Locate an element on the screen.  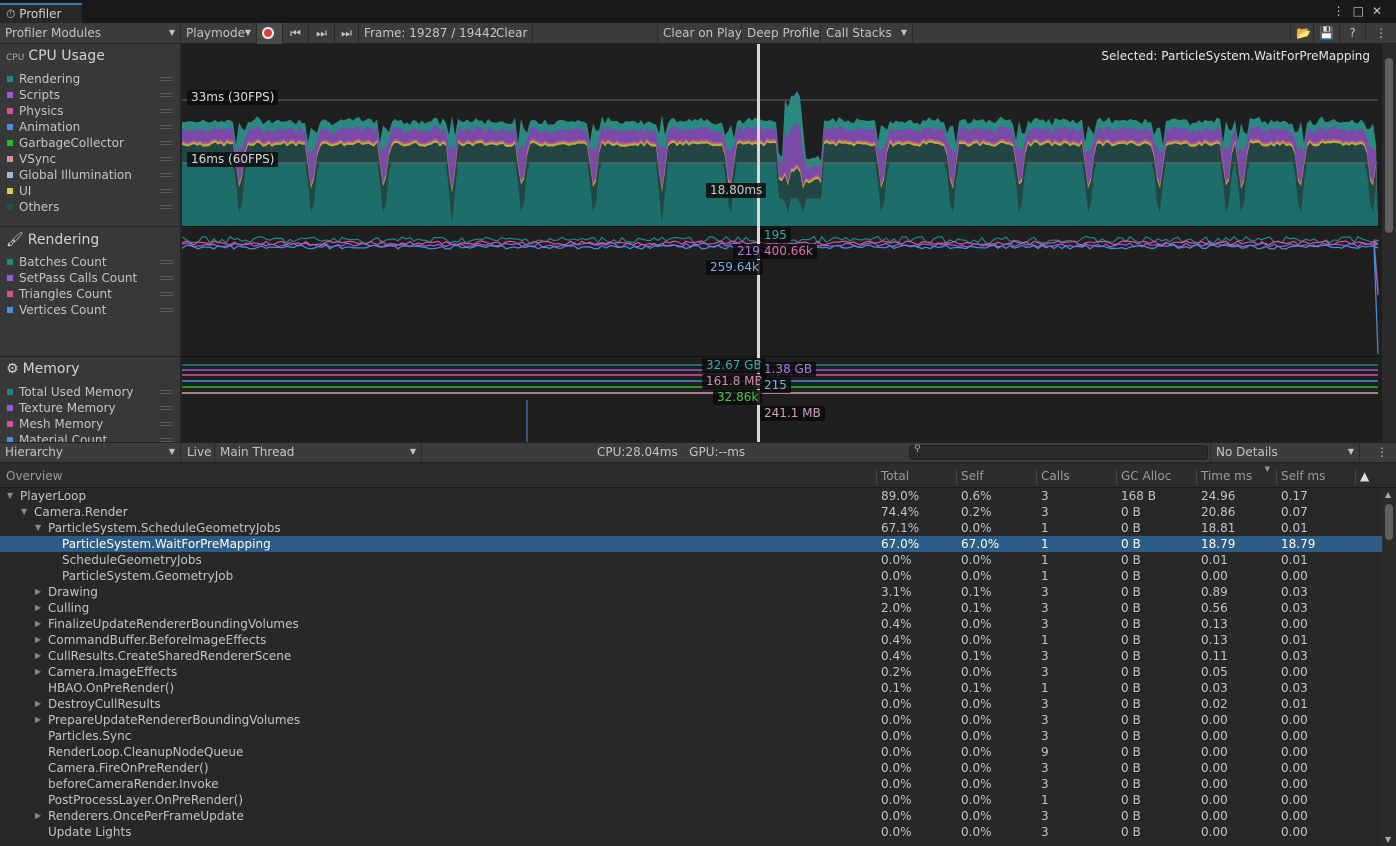
call-stacks-dropdown: Call Stacks ▼ is located at coordinates (867, 33).